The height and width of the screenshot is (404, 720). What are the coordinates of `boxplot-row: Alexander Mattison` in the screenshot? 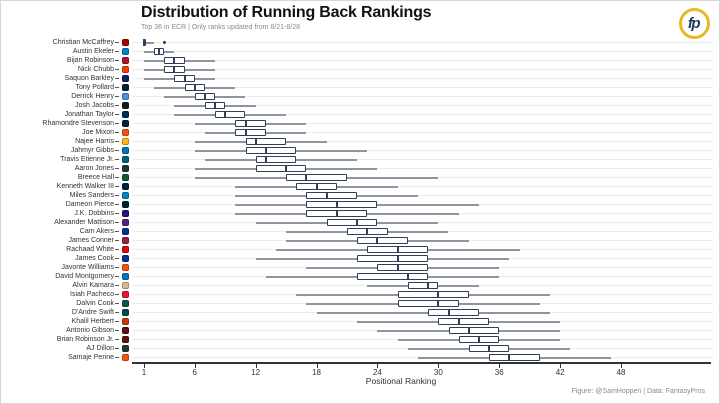 It's located at (360, 222).